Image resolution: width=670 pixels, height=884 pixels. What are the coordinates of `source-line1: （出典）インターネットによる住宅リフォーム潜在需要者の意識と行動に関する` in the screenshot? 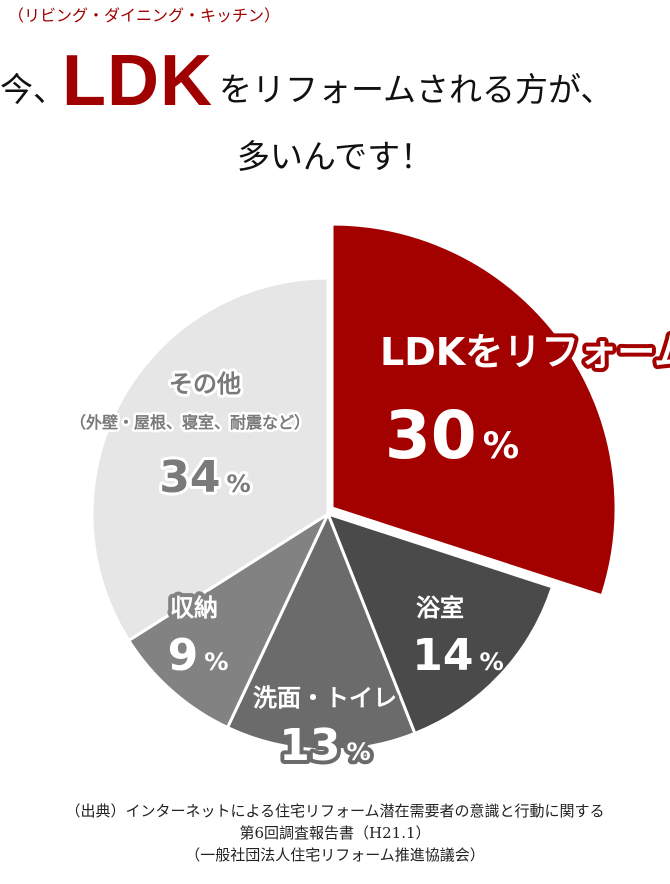 It's located at (335, 811).